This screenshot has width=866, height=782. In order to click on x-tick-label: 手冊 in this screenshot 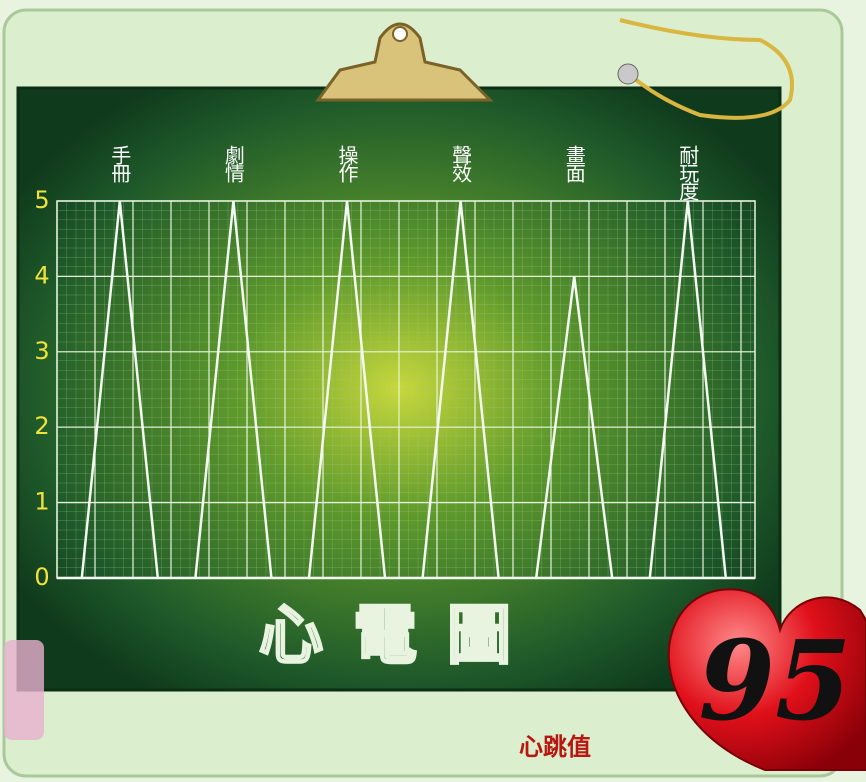, I will do `click(120, 164)`.